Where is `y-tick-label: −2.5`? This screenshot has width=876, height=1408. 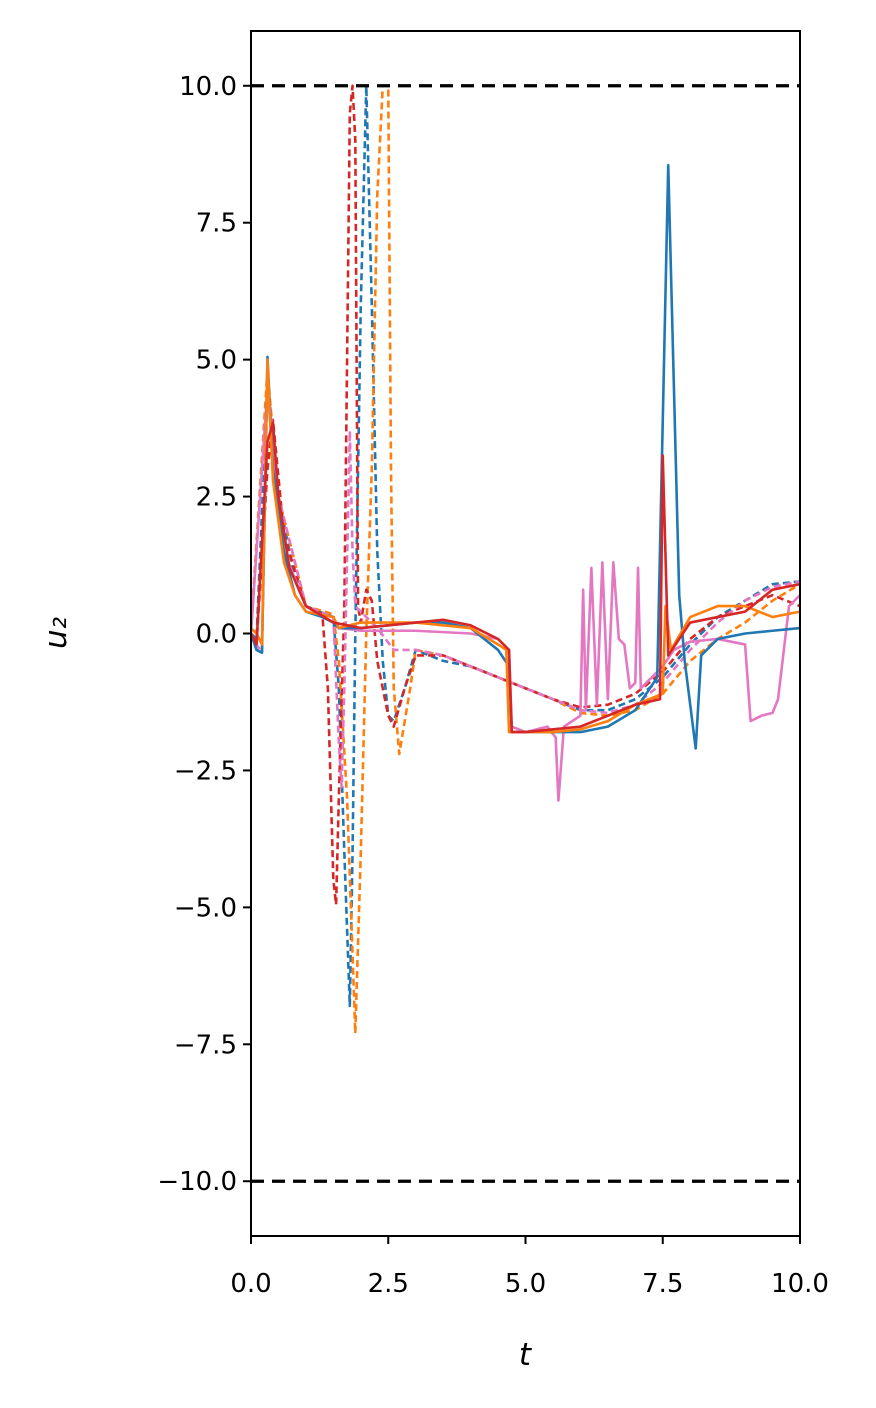
y-tick-label: −2.5 is located at coordinates (205, 771).